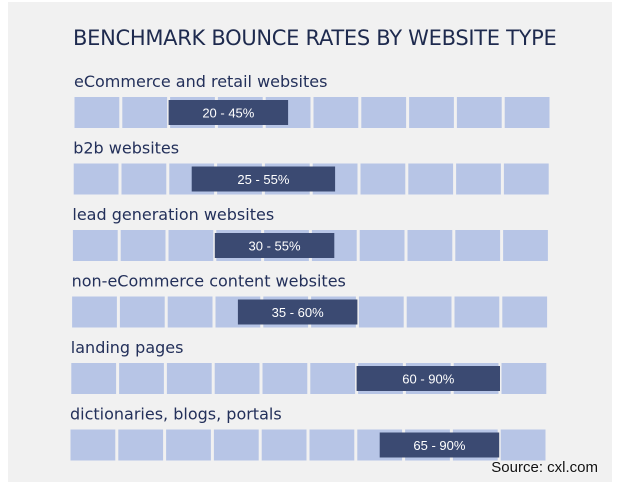  What do you see at coordinates (309, 366) in the screenshot?
I see `chart-row: landing pages 60 - 90%` at bounding box center [309, 366].